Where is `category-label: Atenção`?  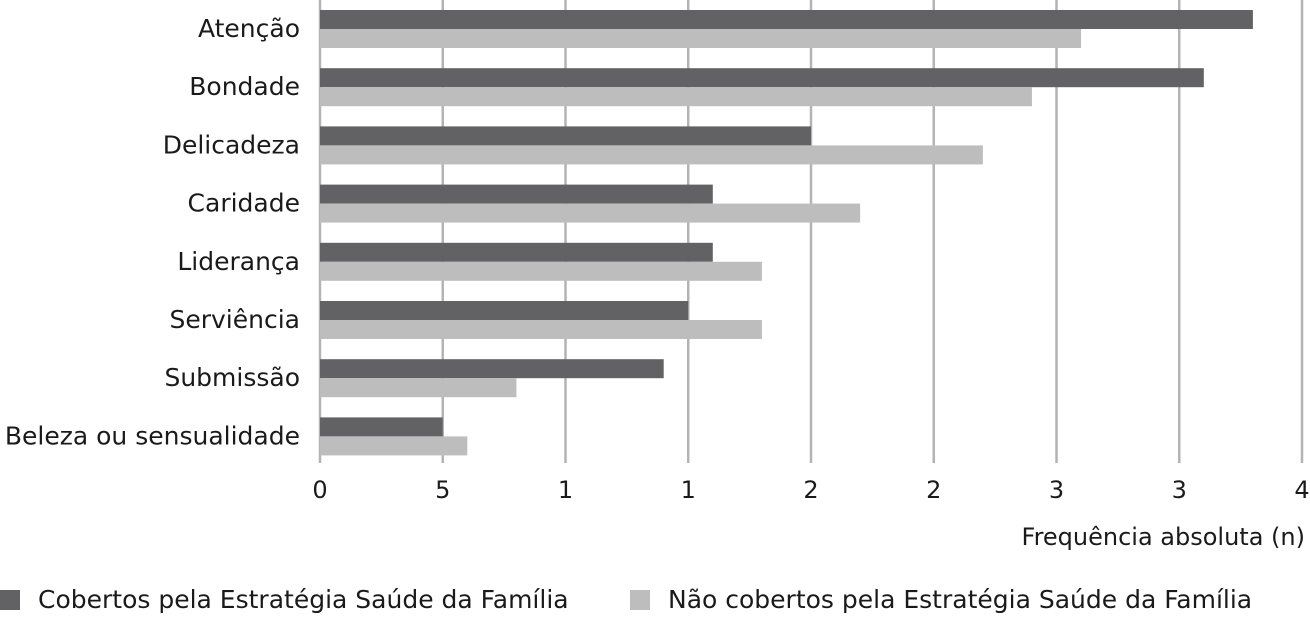 category-label: Atenção is located at coordinates (249, 28).